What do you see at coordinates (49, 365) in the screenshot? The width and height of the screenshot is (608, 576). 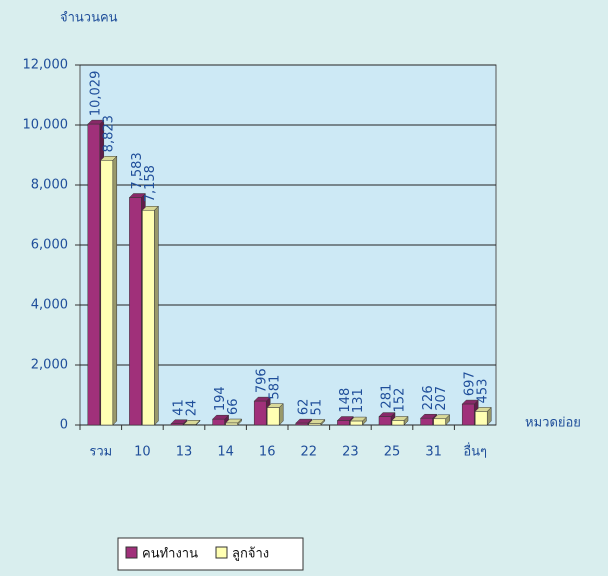 I see `y-tick-label: 2,000` at bounding box center [49, 365].